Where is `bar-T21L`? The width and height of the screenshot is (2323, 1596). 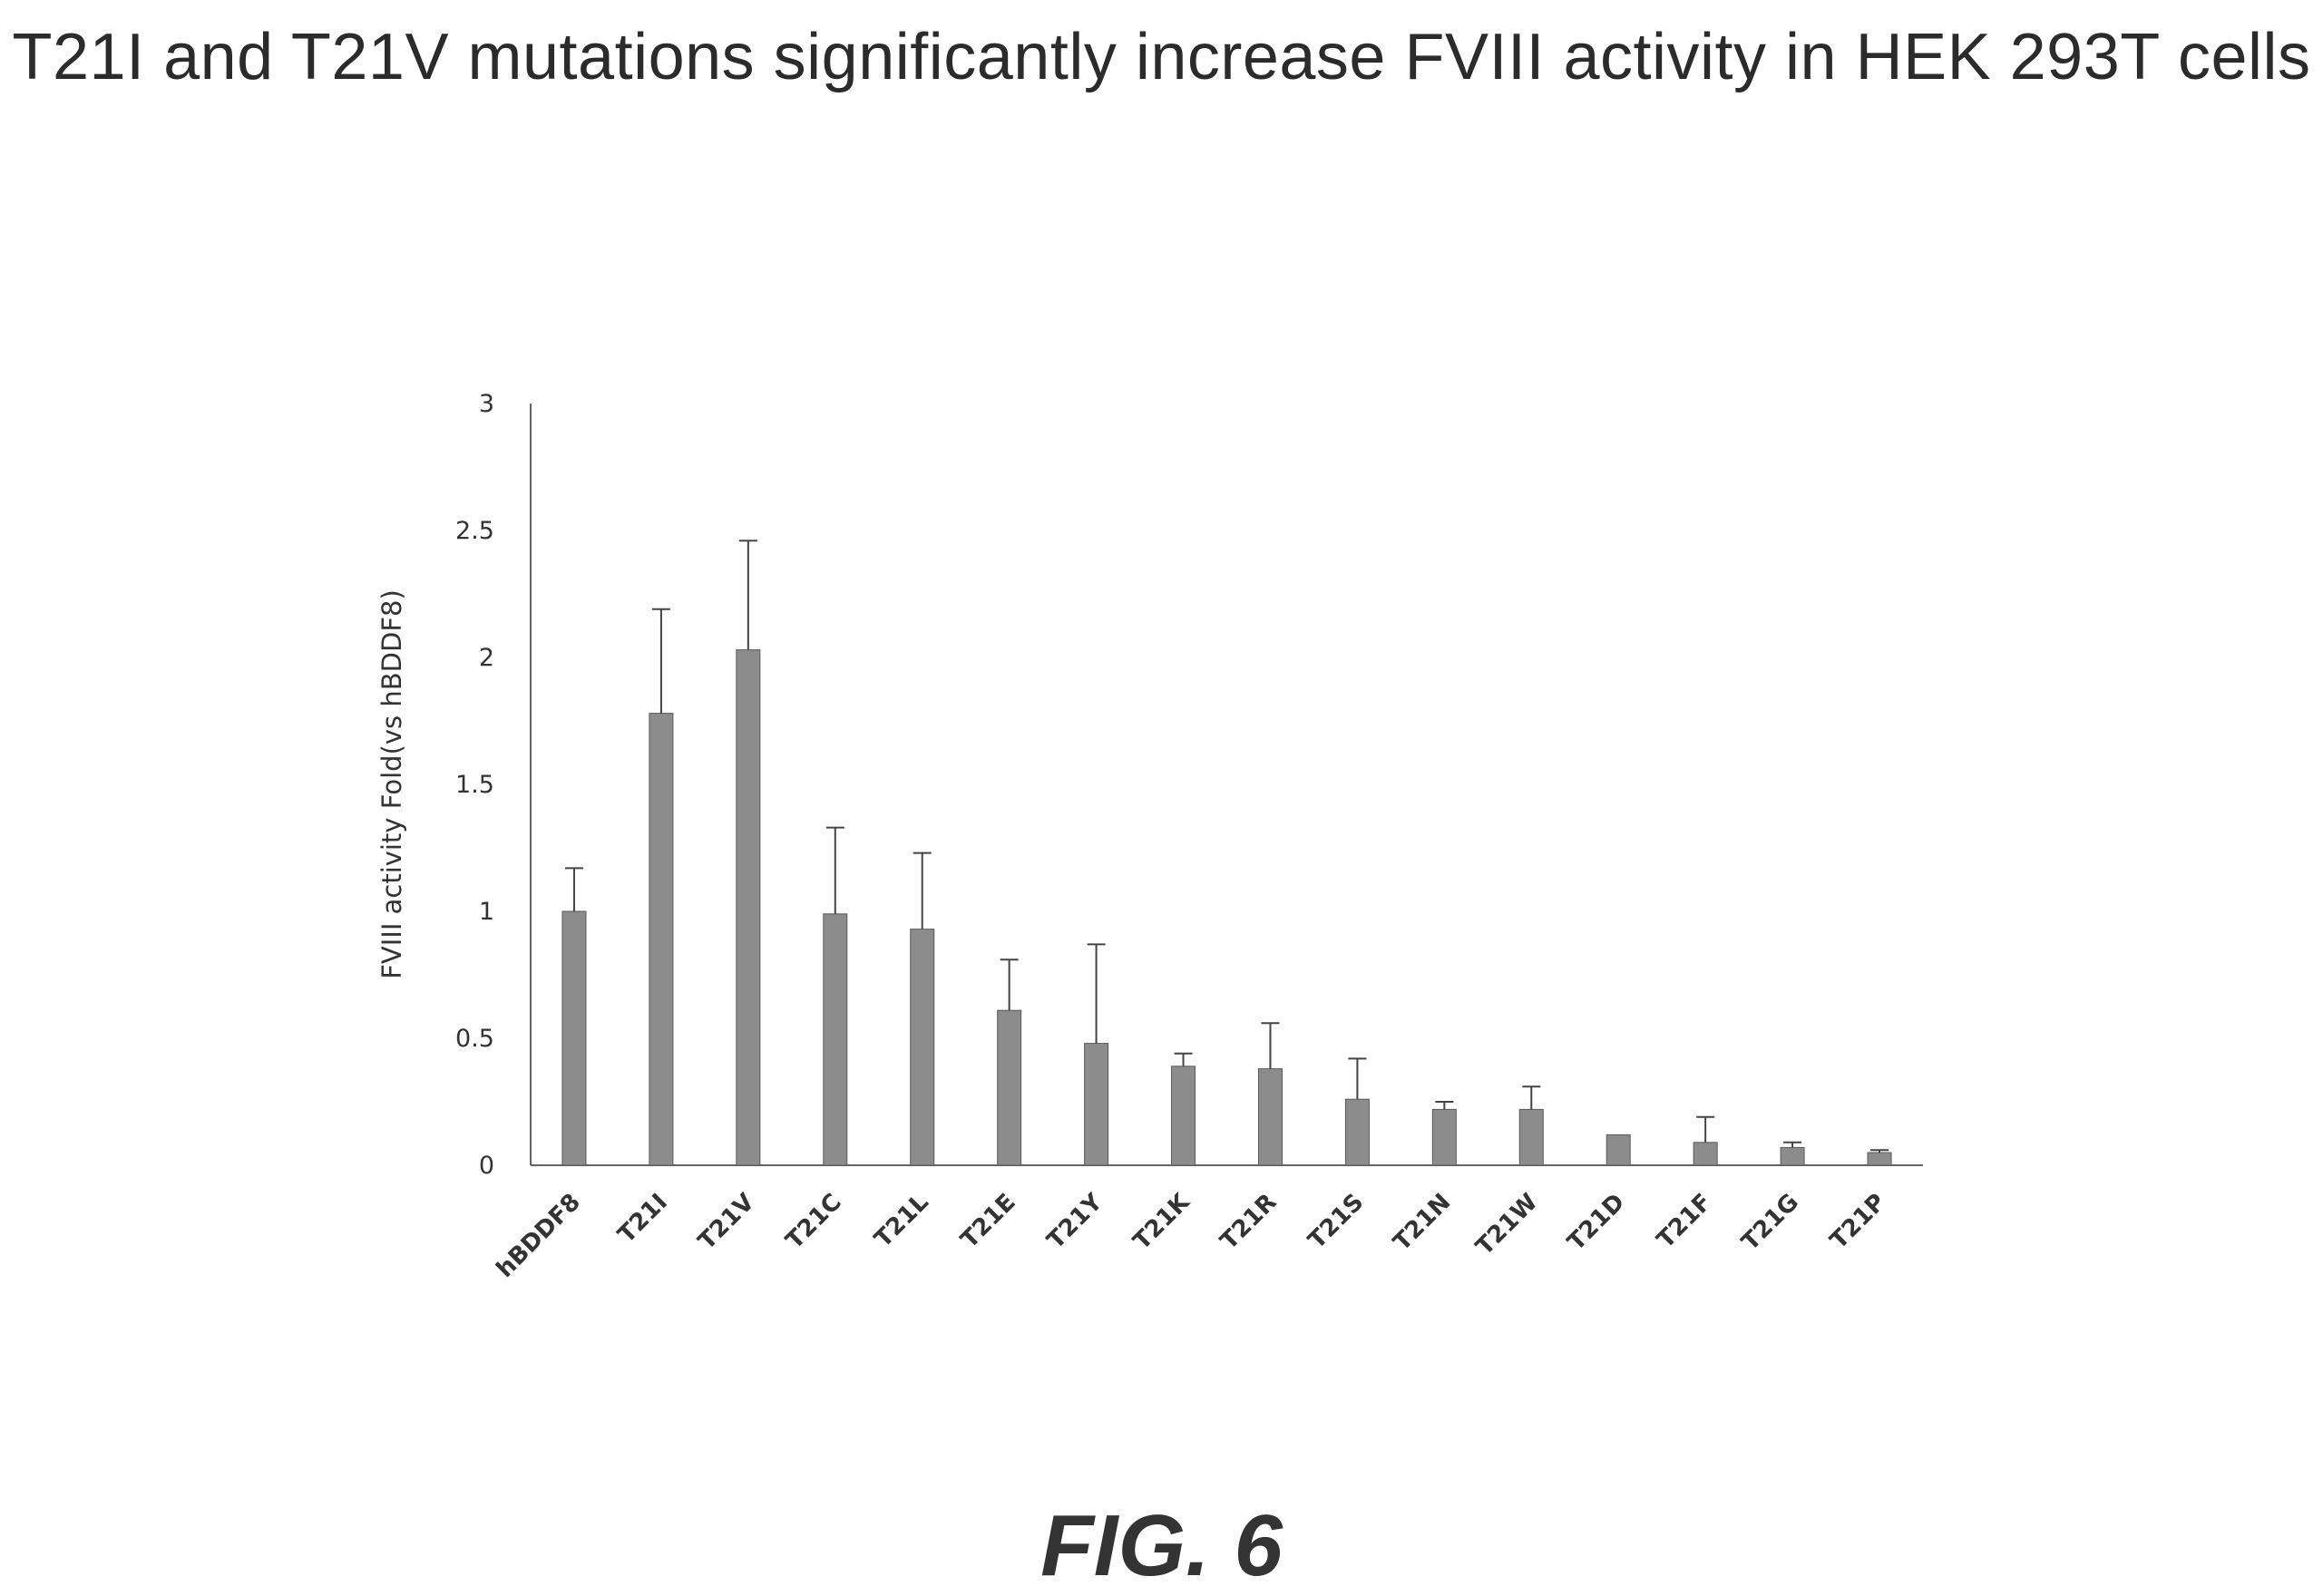 bar-T21L is located at coordinates (922, 1047).